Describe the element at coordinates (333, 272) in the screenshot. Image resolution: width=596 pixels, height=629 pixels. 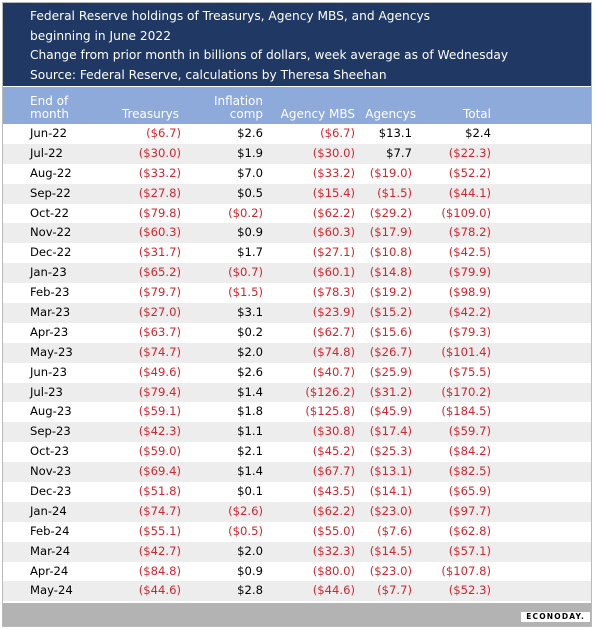
I see `cell-agency-mbs: ($60.1)` at that location.